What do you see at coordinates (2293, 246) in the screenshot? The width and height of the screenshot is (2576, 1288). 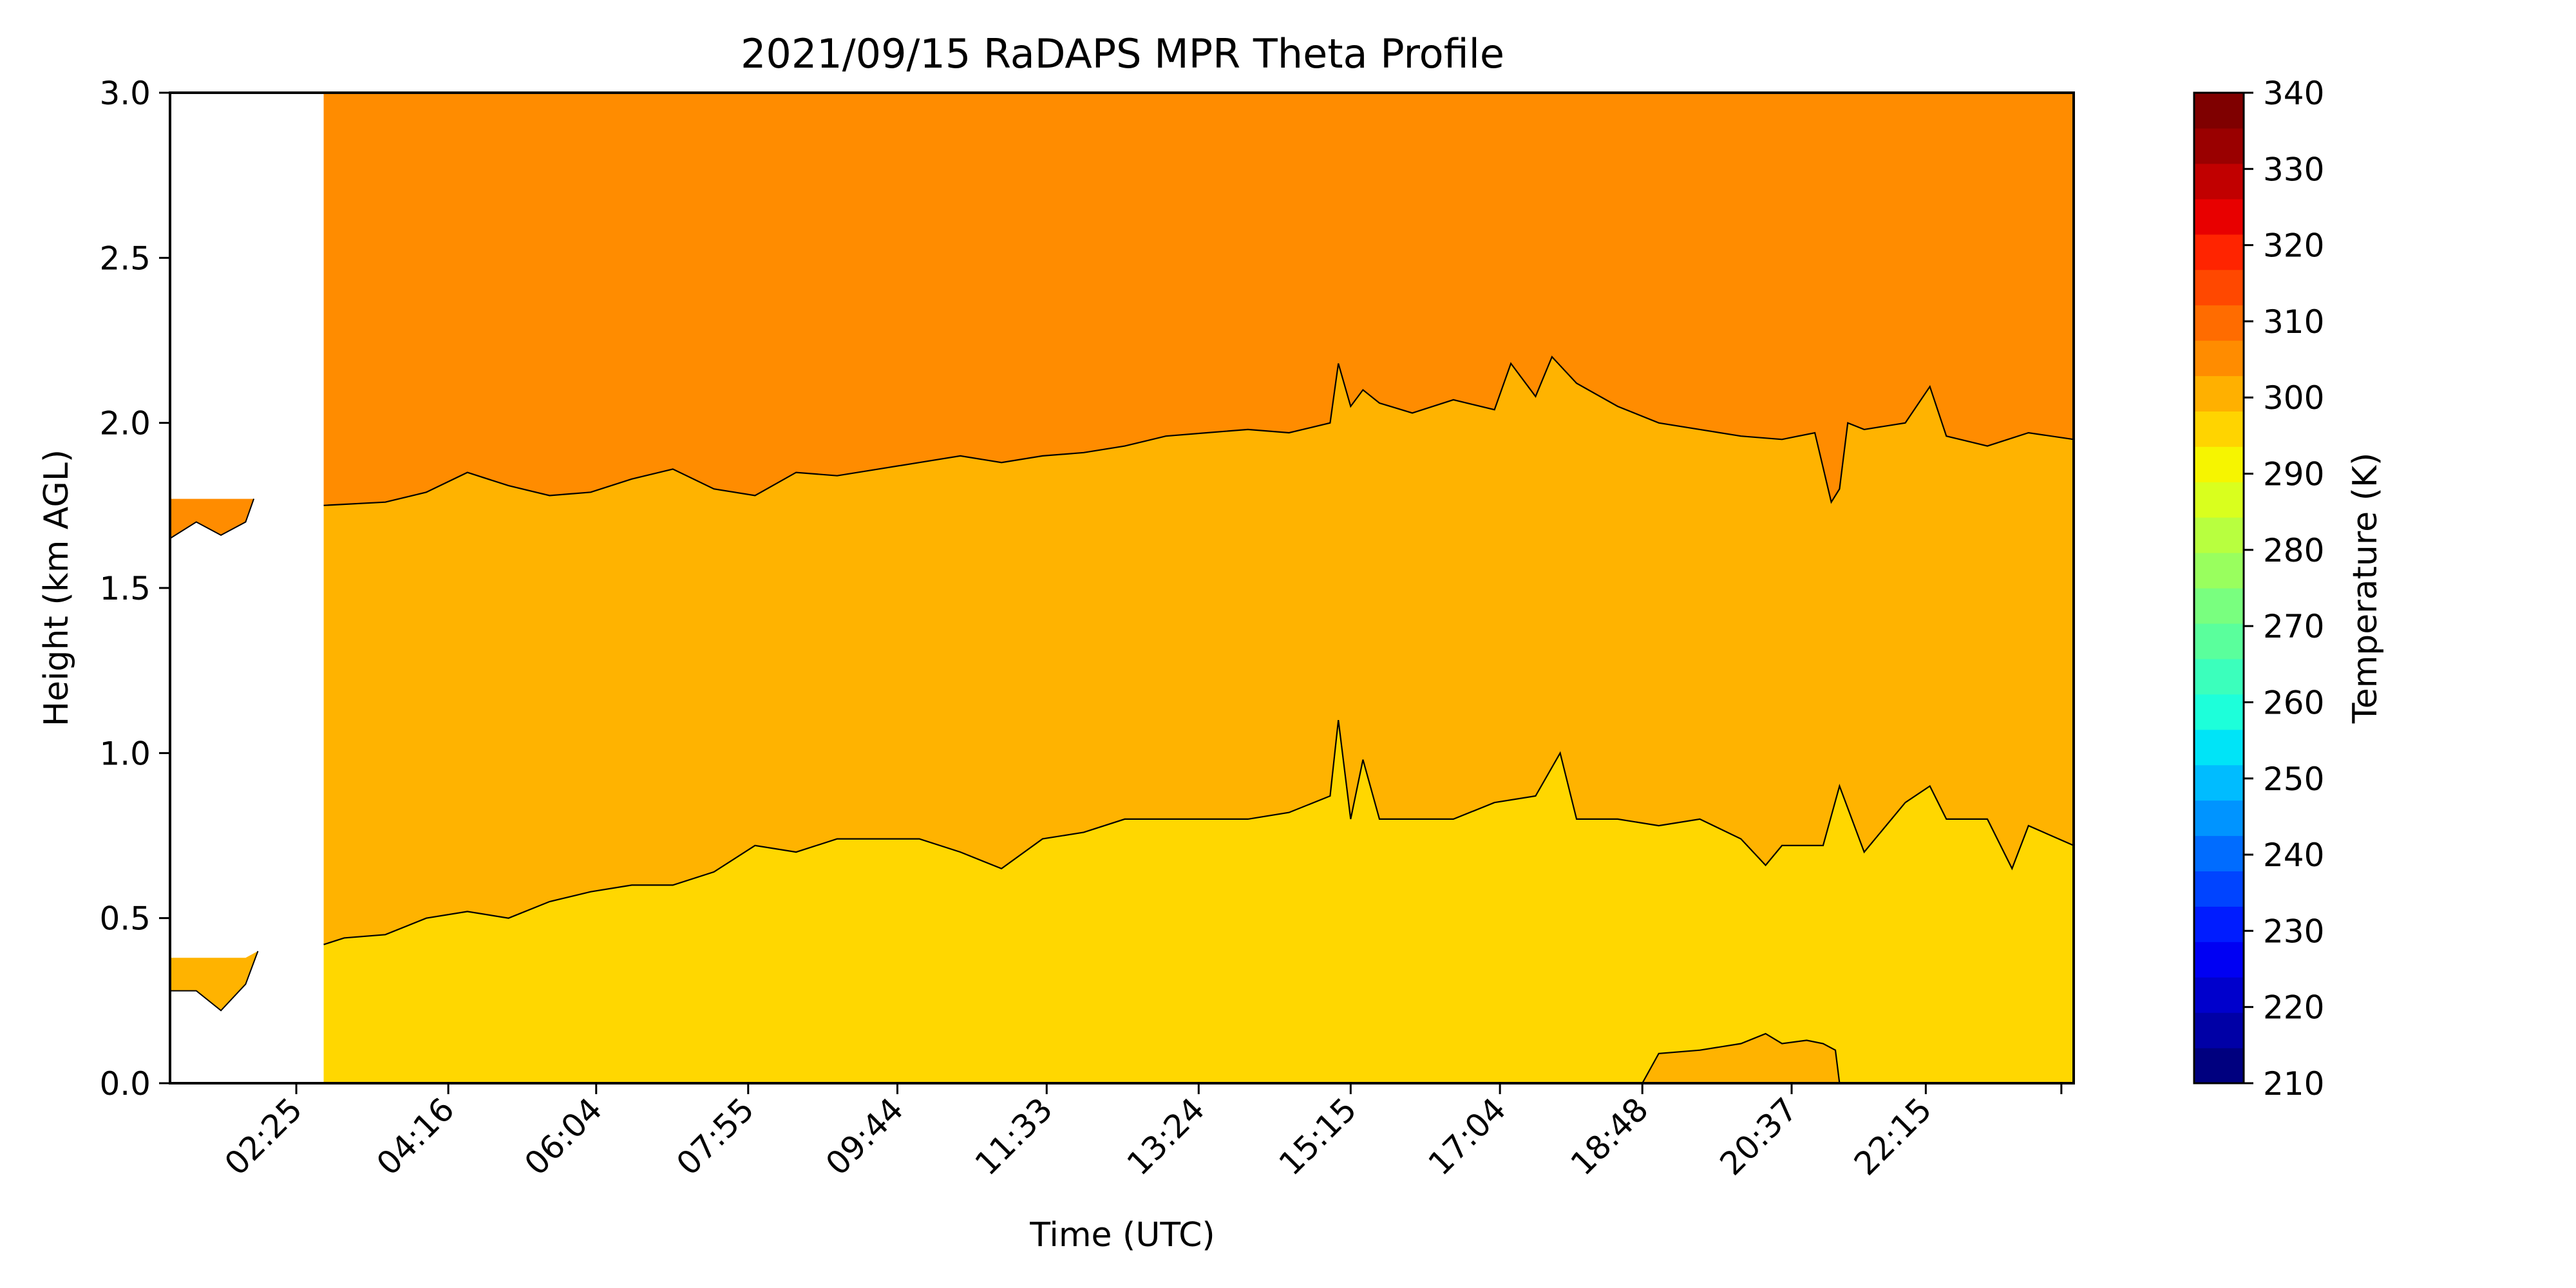 I see `colorbar-tick-label: 320` at bounding box center [2293, 246].